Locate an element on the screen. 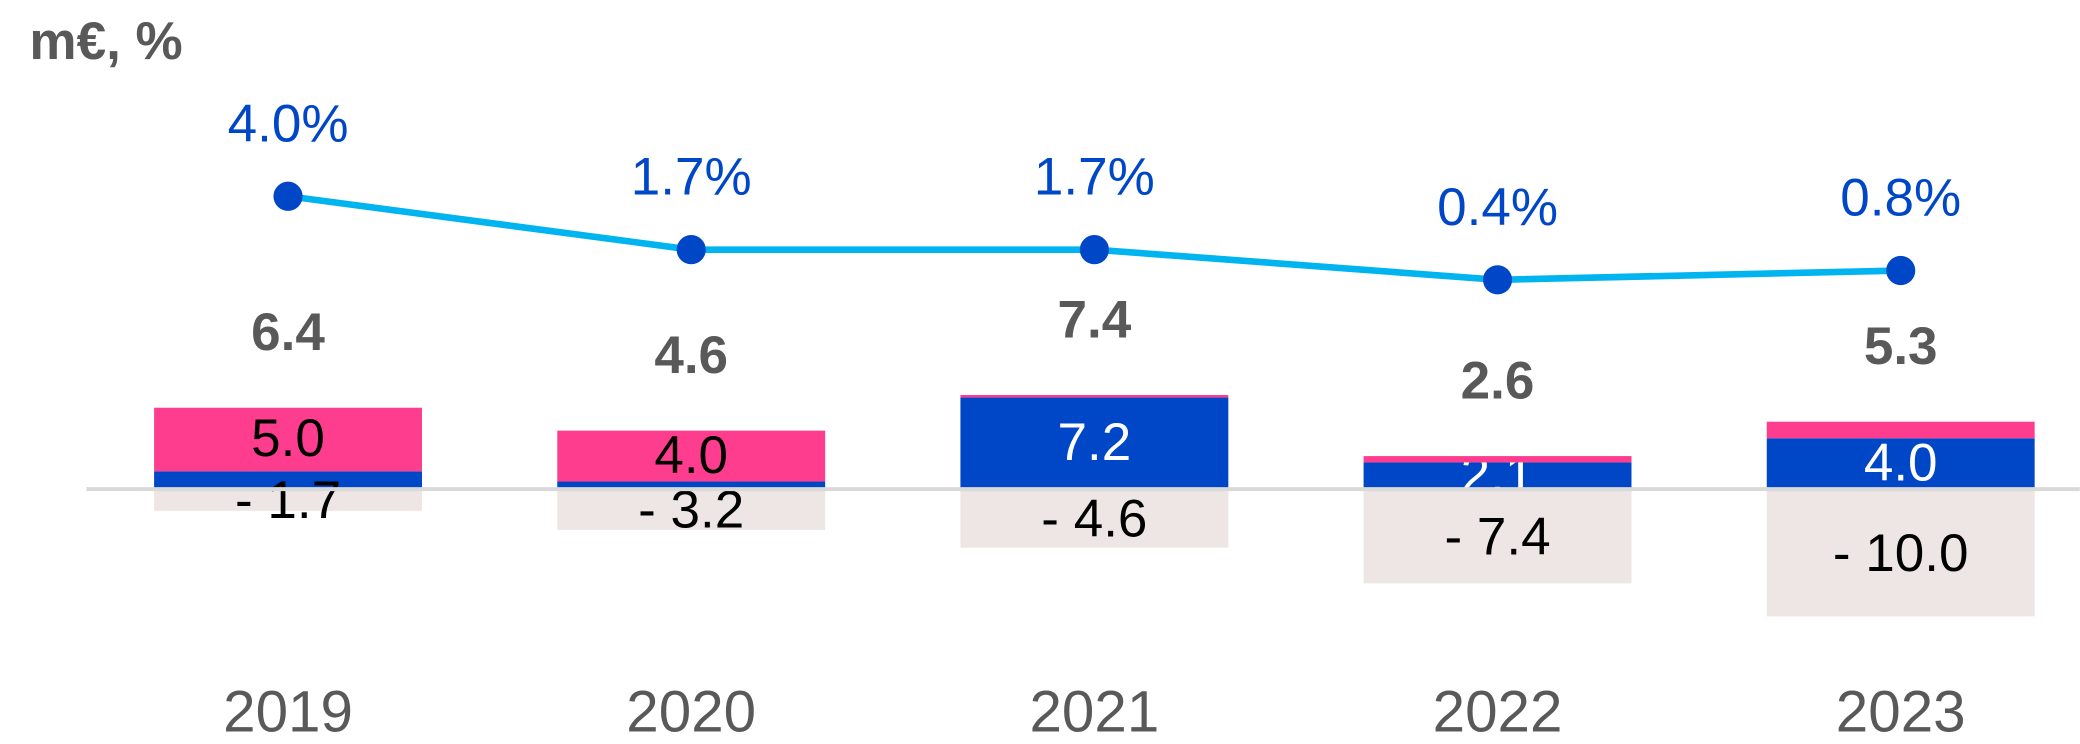 The width and height of the screenshot is (2080, 744). value-label: - 1.7 is located at coordinates (288, 500).